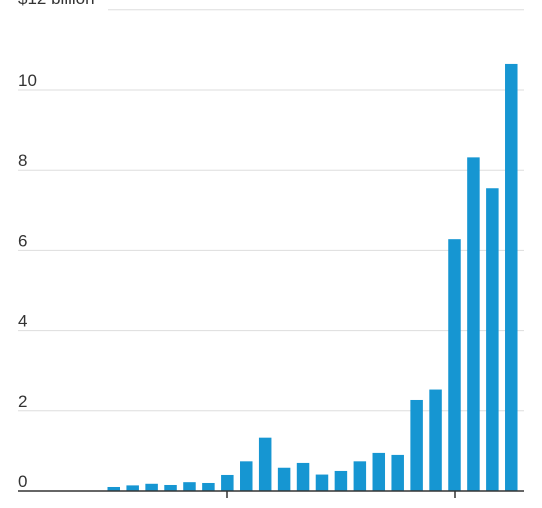 Image resolution: width=542 pixels, height=508 pixels. What do you see at coordinates (22, 481) in the screenshot?
I see `y-tick-label: 0` at bounding box center [22, 481].